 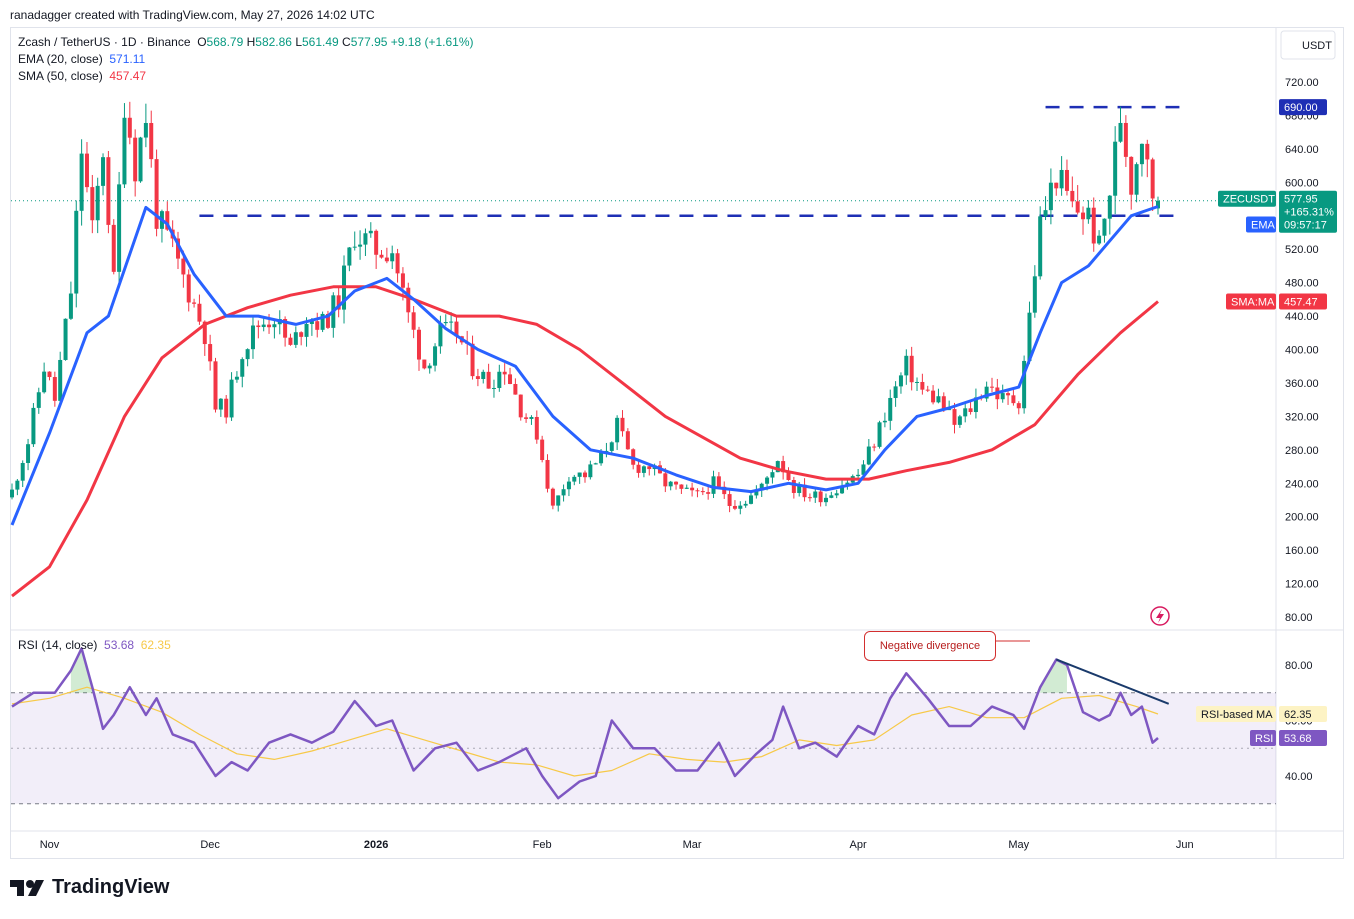 What do you see at coordinates (1299, 777) in the screenshot?
I see `rsi-tick-2: 40.00` at bounding box center [1299, 777].